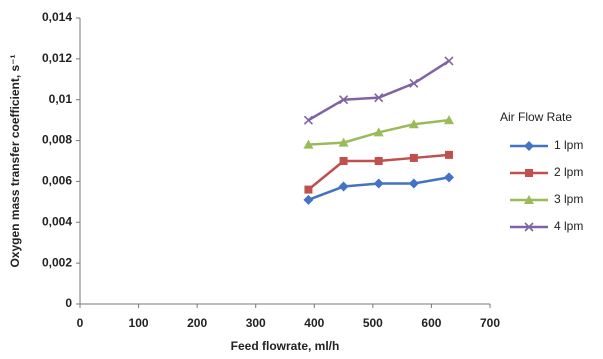 The height and width of the screenshot is (359, 603). I want to click on y-tick-label: 0,014, so click(57, 17).